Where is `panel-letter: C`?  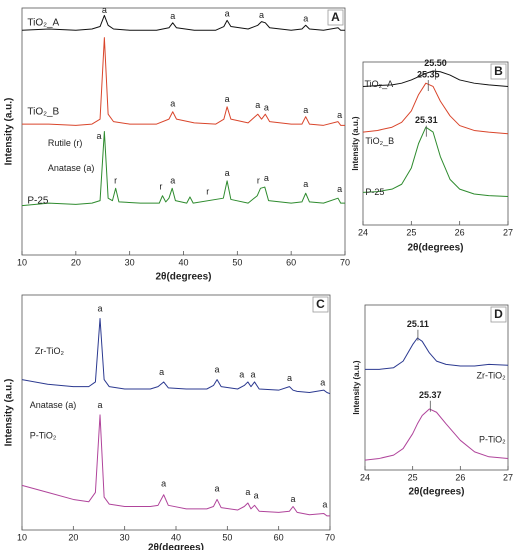
panel-letter: C is located at coordinates (320, 304).